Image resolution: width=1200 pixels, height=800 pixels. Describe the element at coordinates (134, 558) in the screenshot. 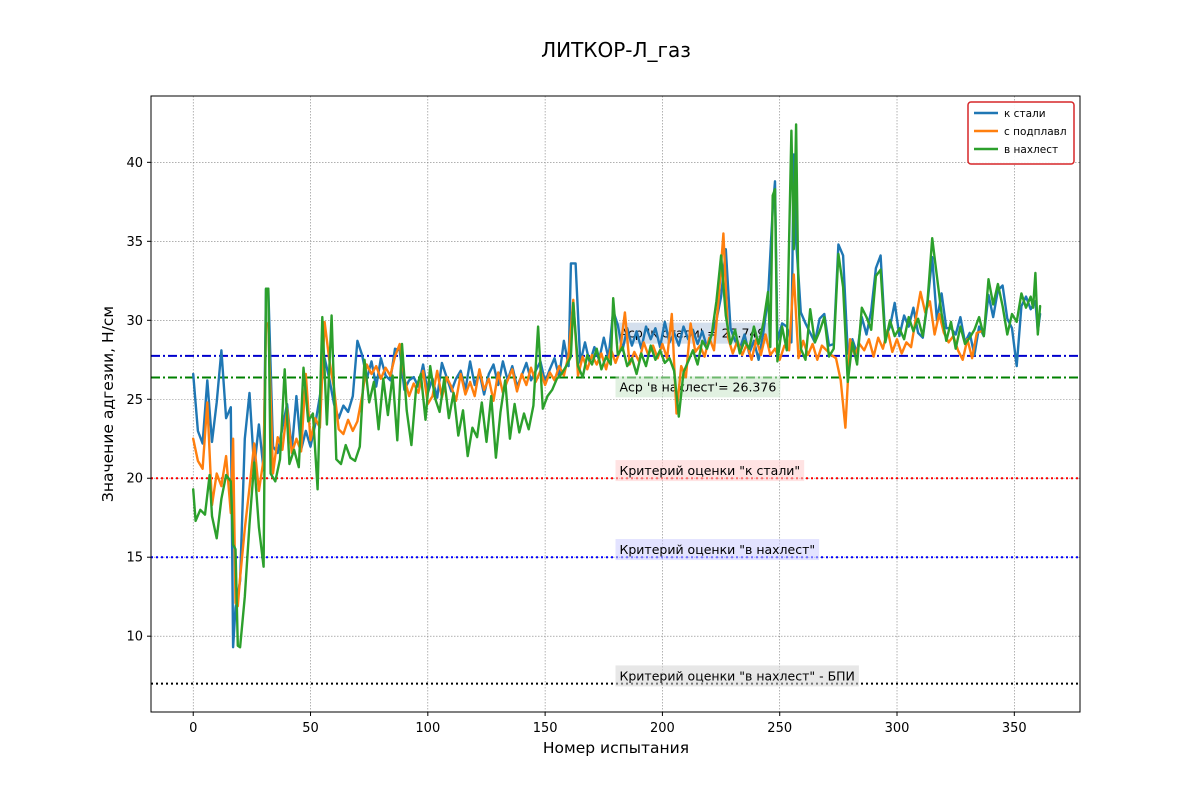

I see `y-tick-label: 15` at that location.